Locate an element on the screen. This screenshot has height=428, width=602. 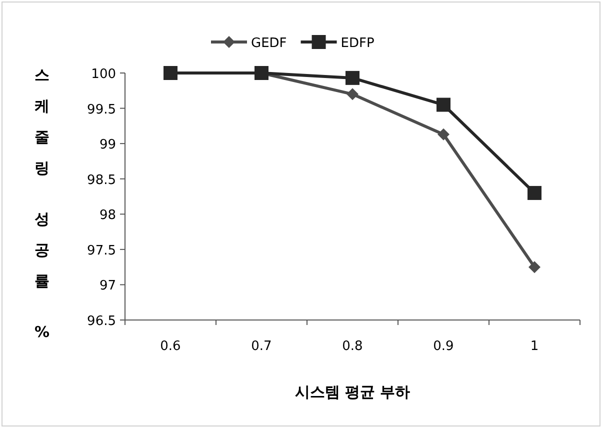
x-tick-label: 0.9 is located at coordinates (443, 346).